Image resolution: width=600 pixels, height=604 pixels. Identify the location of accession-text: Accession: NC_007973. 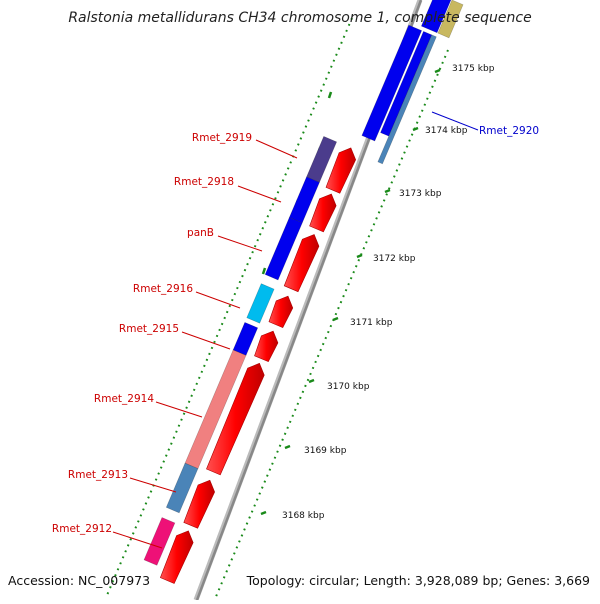
(79, 580).